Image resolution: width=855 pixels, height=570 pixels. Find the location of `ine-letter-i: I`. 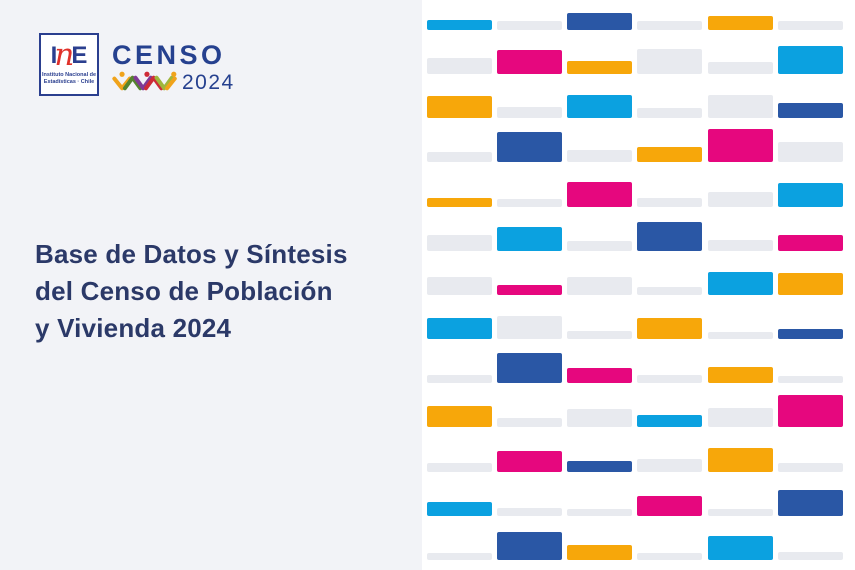

ine-letter-i: I is located at coordinates (54, 55).